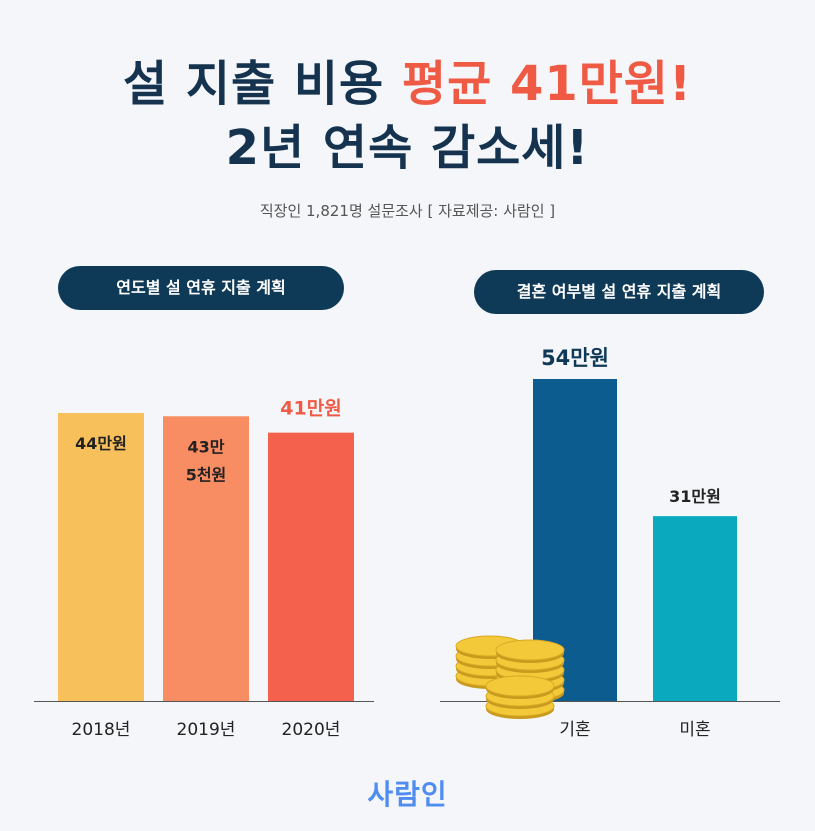  I want to click on saramin-logo: 사람인, so click(407, 794).